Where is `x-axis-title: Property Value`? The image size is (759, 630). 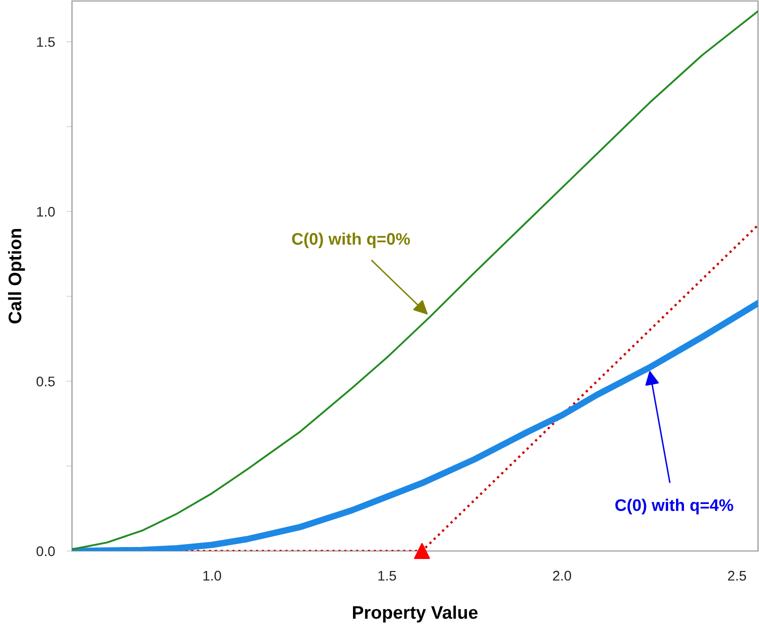
x-axis-title: Property Value is located at coordinates (415, 614).